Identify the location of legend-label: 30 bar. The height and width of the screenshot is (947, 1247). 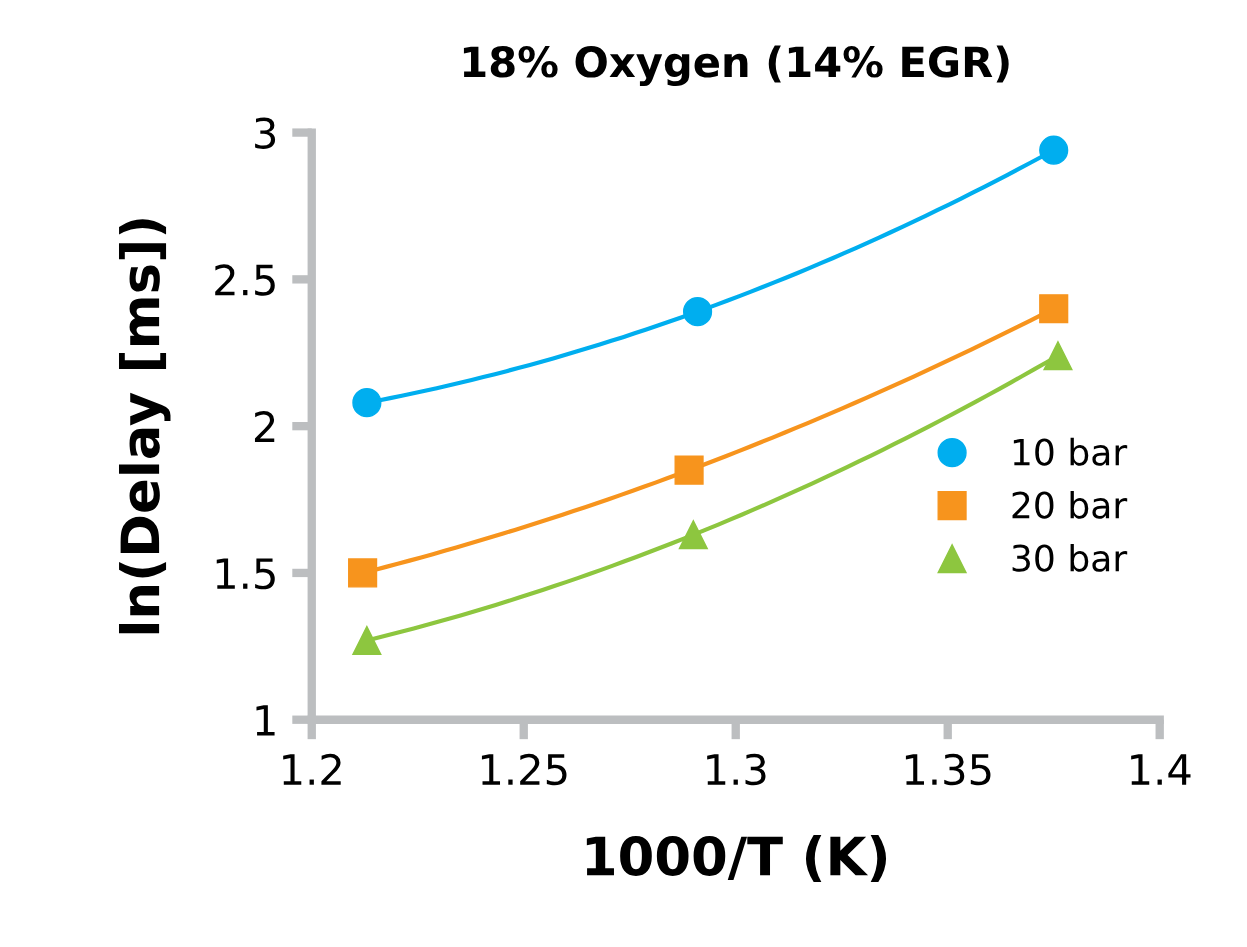
(1070, 557).